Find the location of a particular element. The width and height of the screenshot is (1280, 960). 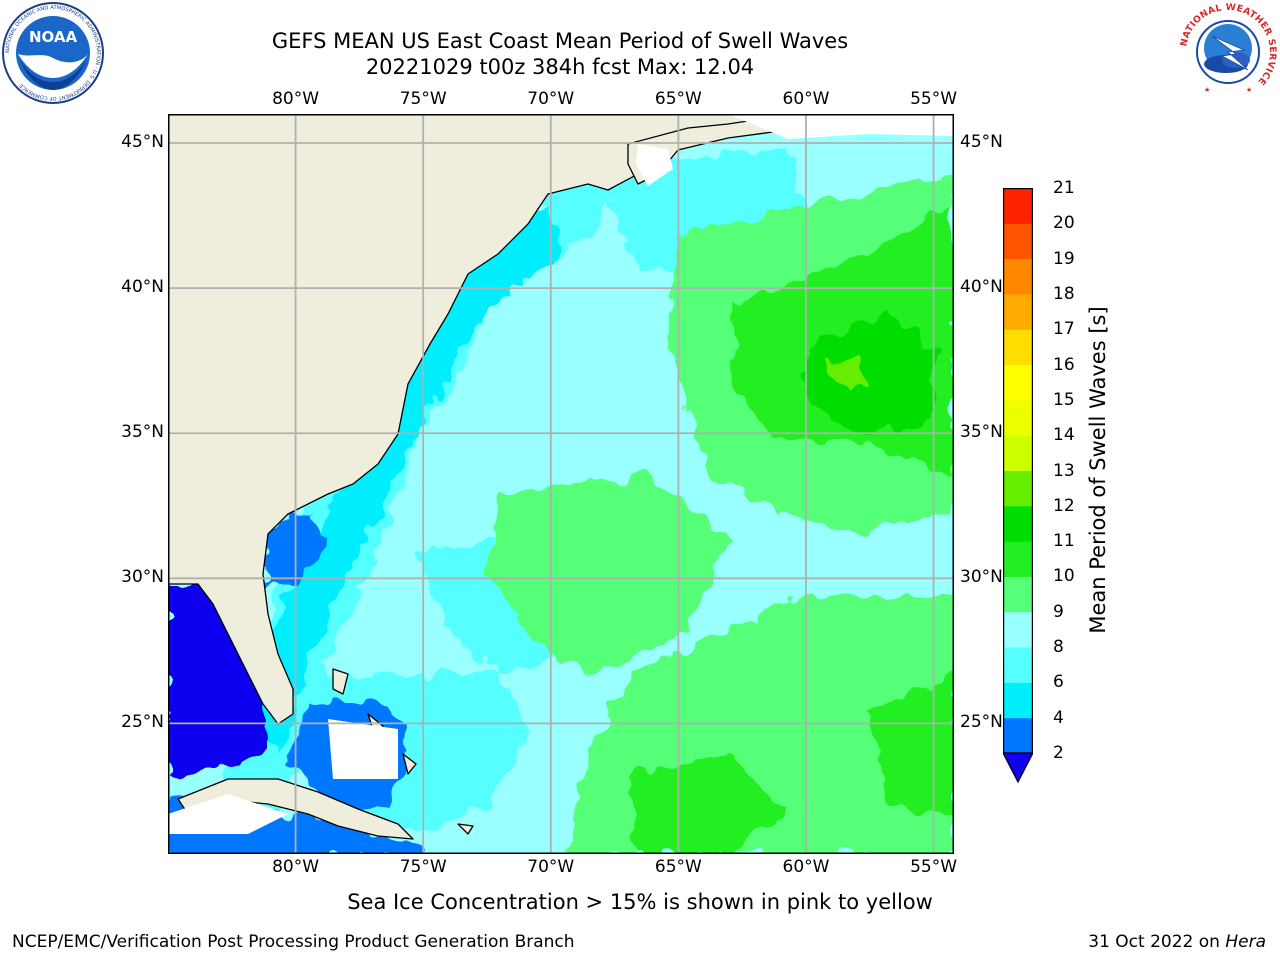

lon-tick-label-top: 70°W is located at coordinates (551, 99).